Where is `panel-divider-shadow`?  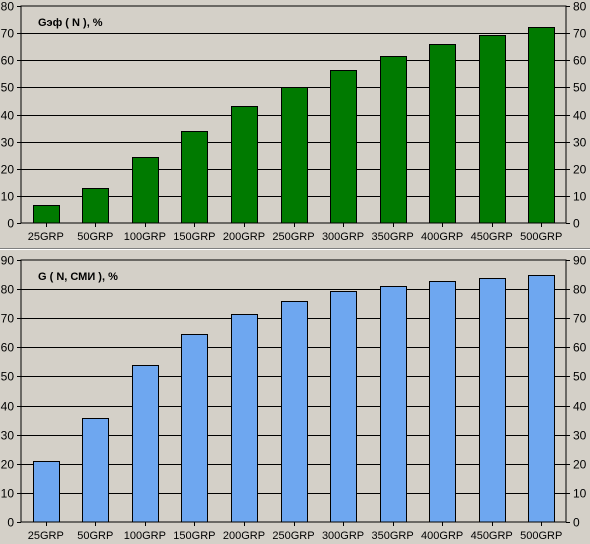
panel-divider-shadow is located at coordinates (295, 248).